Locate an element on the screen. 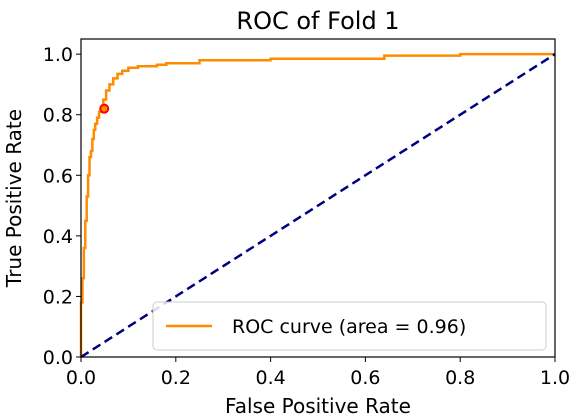  y-axis-label: True Positive Rate is located at coordinates (14, 198).